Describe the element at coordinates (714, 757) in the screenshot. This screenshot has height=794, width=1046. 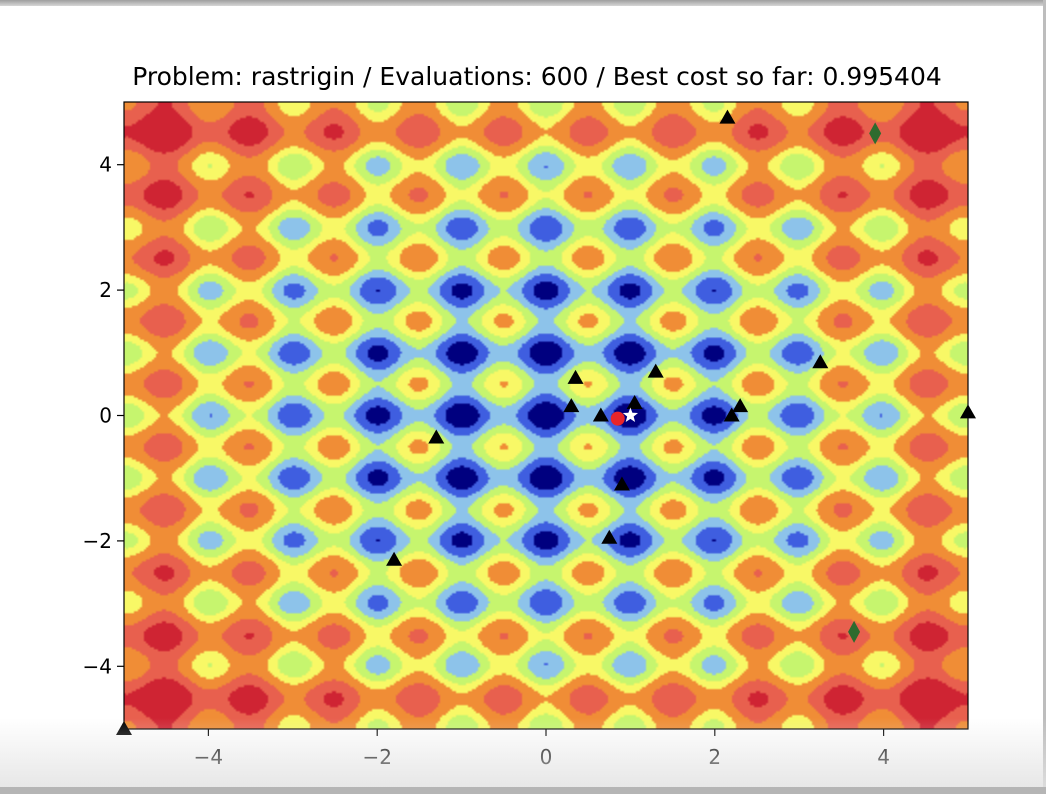
I see `x-tick-label: 2` at that location.